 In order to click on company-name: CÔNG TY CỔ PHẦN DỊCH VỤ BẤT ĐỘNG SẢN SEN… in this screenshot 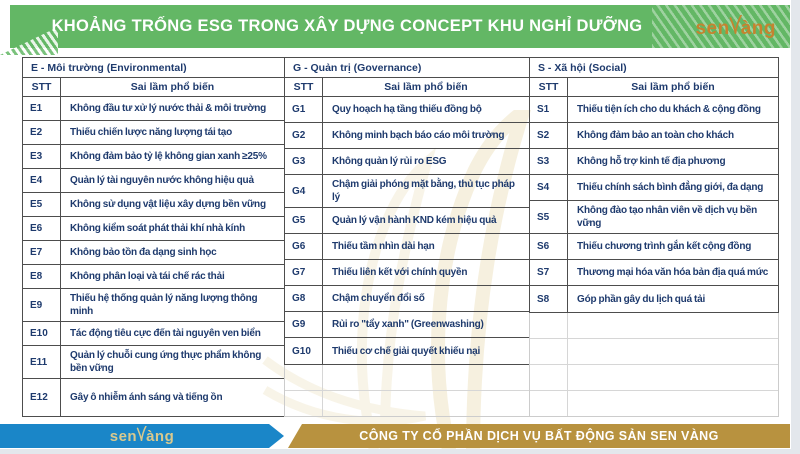, I will do `click(539, 436)`.